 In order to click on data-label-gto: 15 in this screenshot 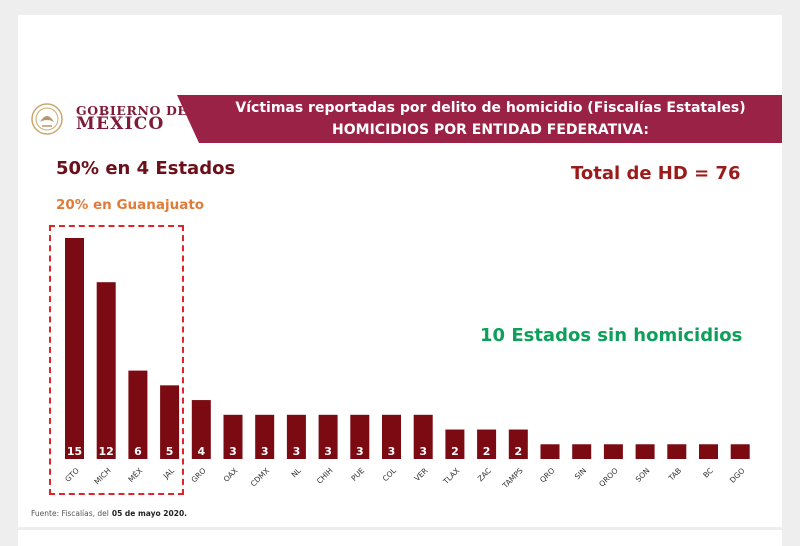, I will do `click(74, 451)`.